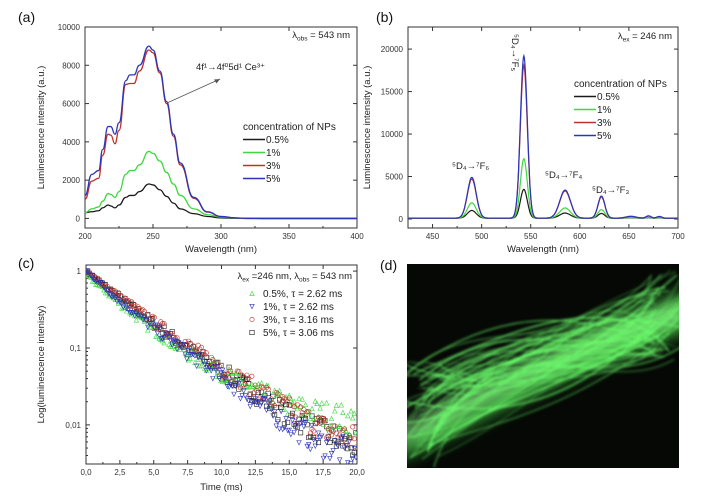  What do you see at coordinates (543, 136) in the screenshot?
I see `series-group` at bounding box center [543, 136].